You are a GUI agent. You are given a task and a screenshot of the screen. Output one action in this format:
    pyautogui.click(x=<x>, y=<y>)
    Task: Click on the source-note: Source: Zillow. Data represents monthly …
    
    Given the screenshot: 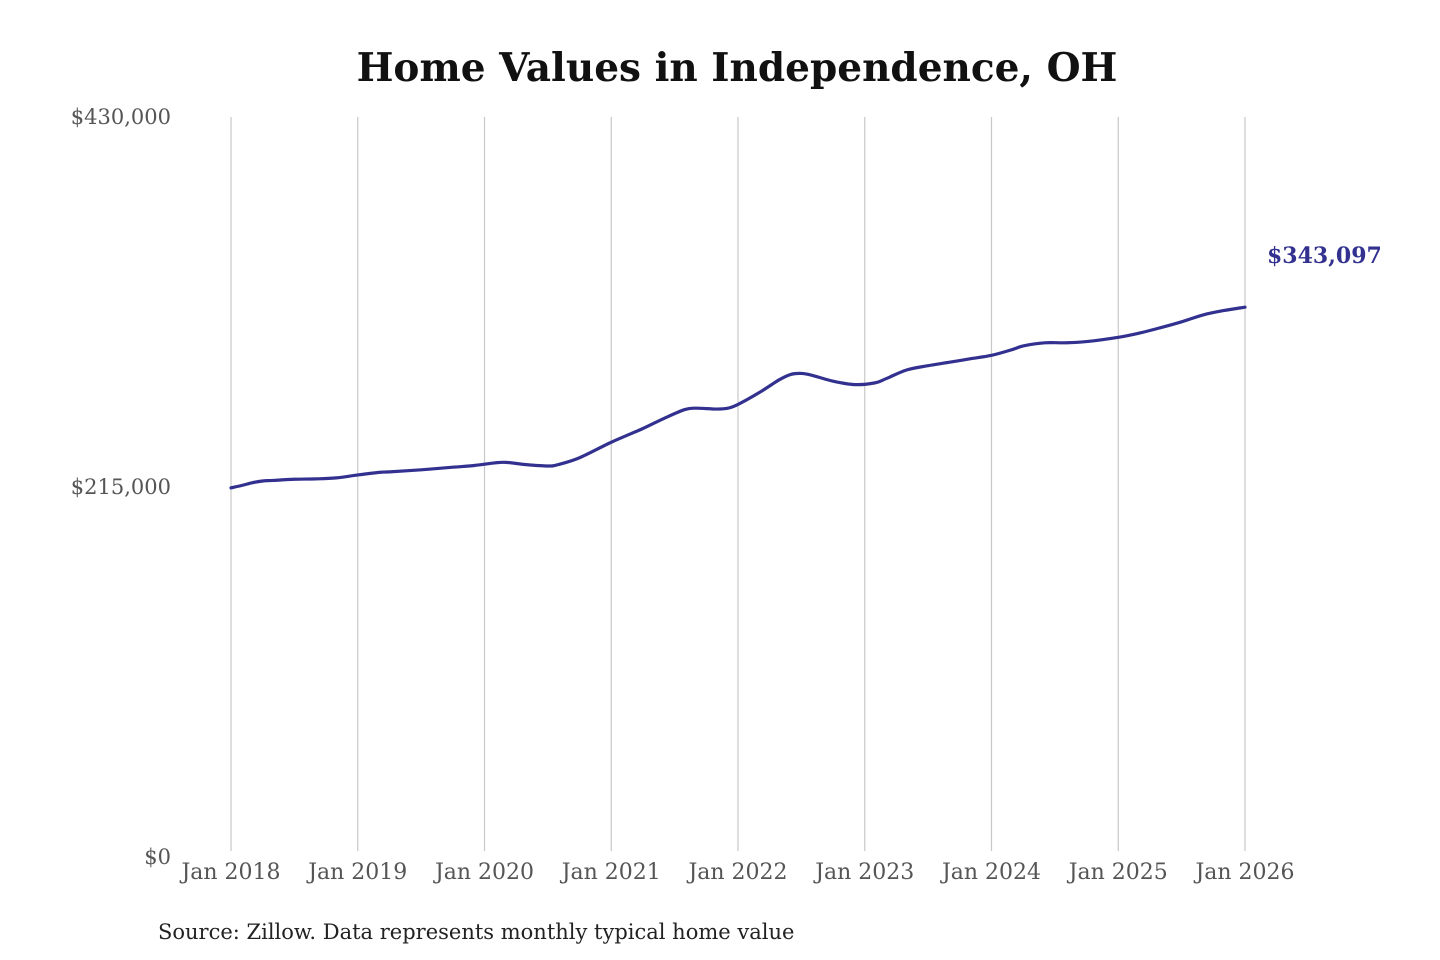 What is the action you would take?
    pyautogui.click(x=476, y=932)
    